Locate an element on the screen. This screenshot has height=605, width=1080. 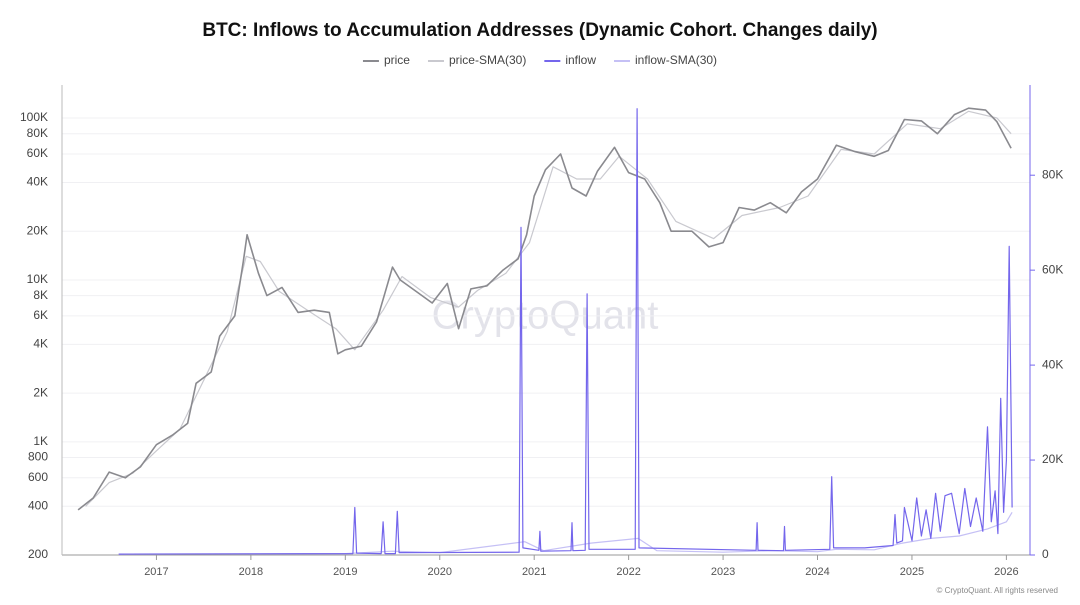
y-tick-label: 100K is located at coordinates (34, 117).